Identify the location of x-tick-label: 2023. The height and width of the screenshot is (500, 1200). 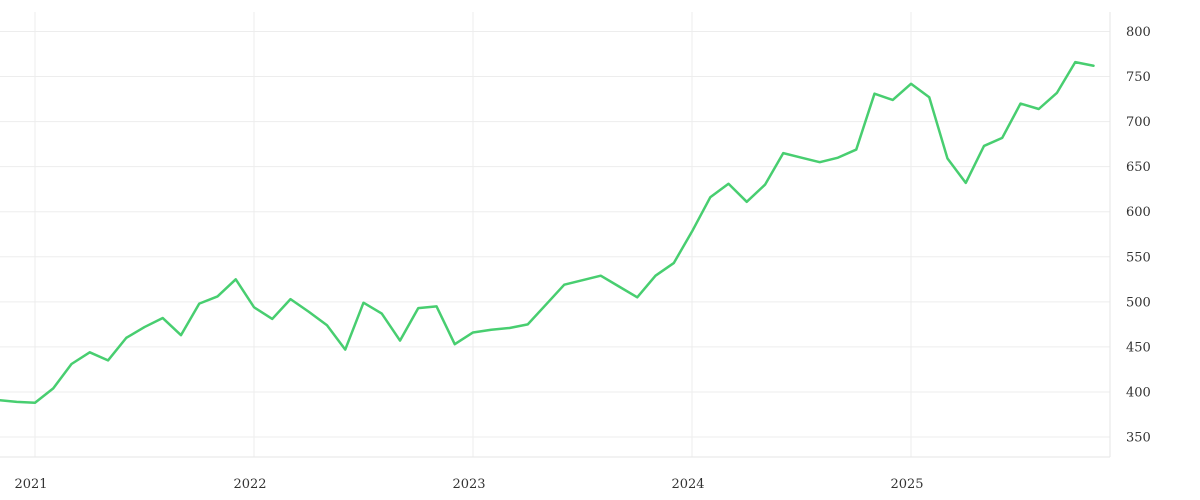
(468, 484).